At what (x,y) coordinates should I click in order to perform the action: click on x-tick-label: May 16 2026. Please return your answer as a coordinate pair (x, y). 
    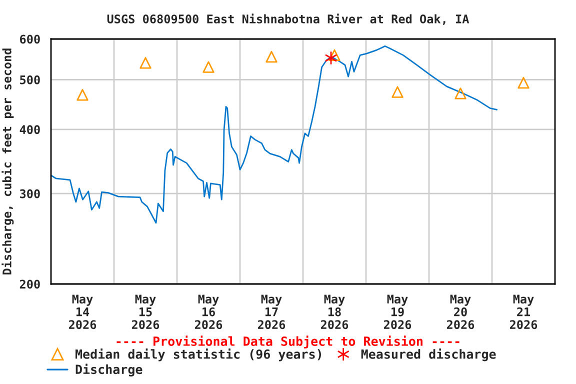
    Looking at the image, I should click on (208, 312).